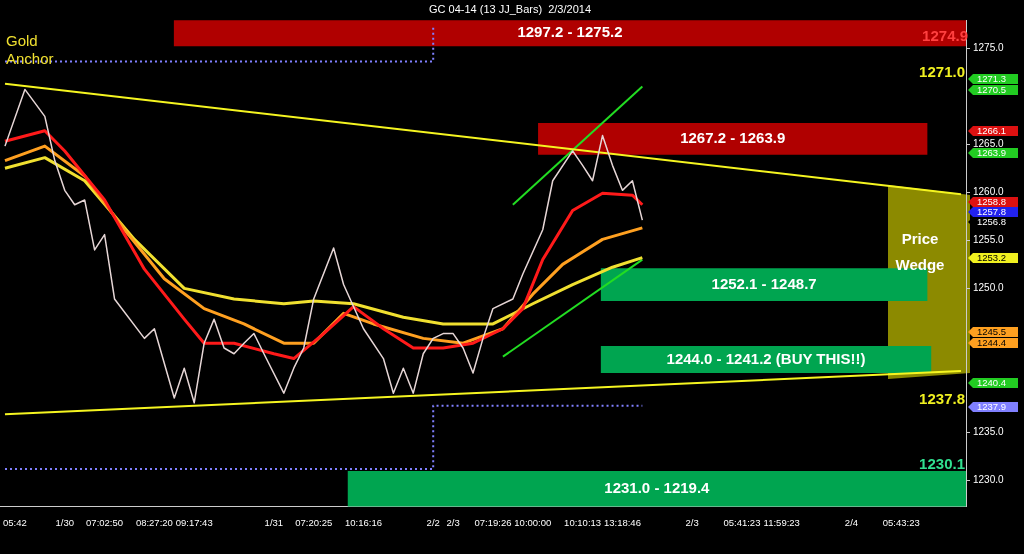 The width and height of the screenshot is (1024, 554). I want to click on x-tick-label: 11:59:23, so click(781, 522).